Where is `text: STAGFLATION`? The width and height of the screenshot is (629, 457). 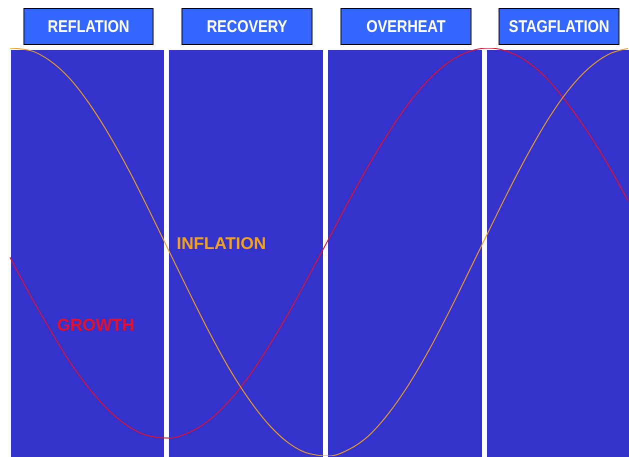
text: STAGFLATION is located at coordinates (559, 26).